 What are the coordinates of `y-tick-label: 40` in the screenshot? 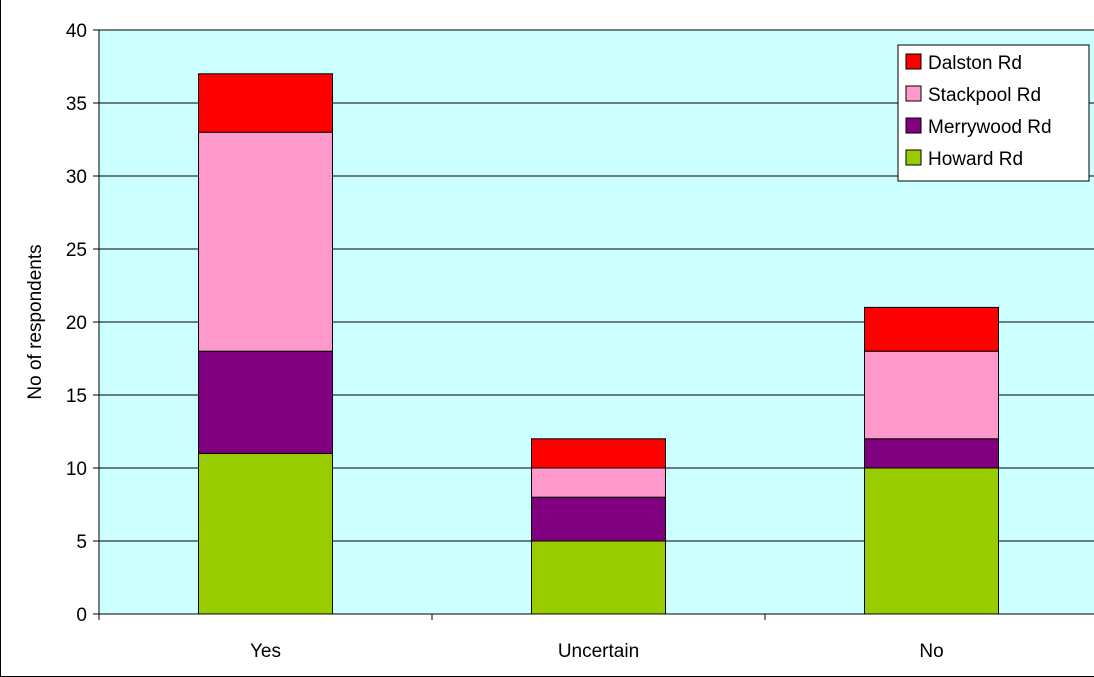 It's located at (76, 31).